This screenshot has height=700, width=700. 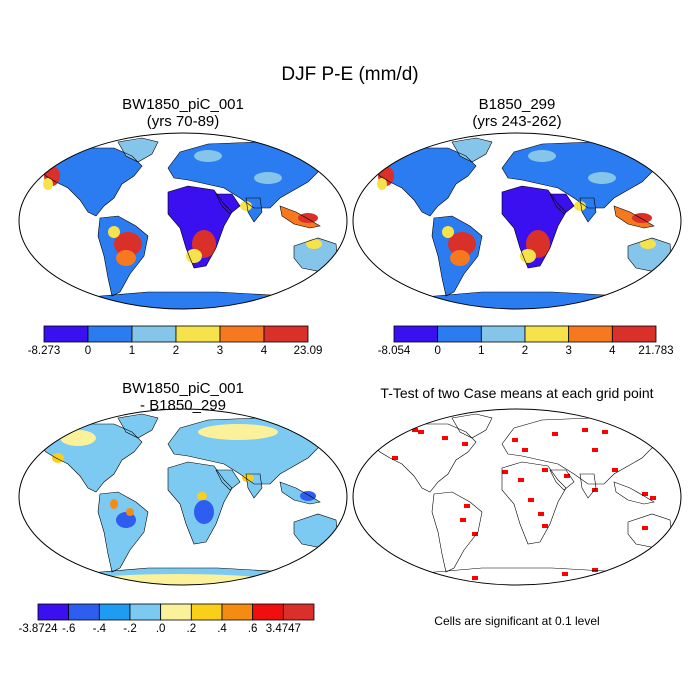 I want to click on land-northamerica, so click(x=91, y=182).